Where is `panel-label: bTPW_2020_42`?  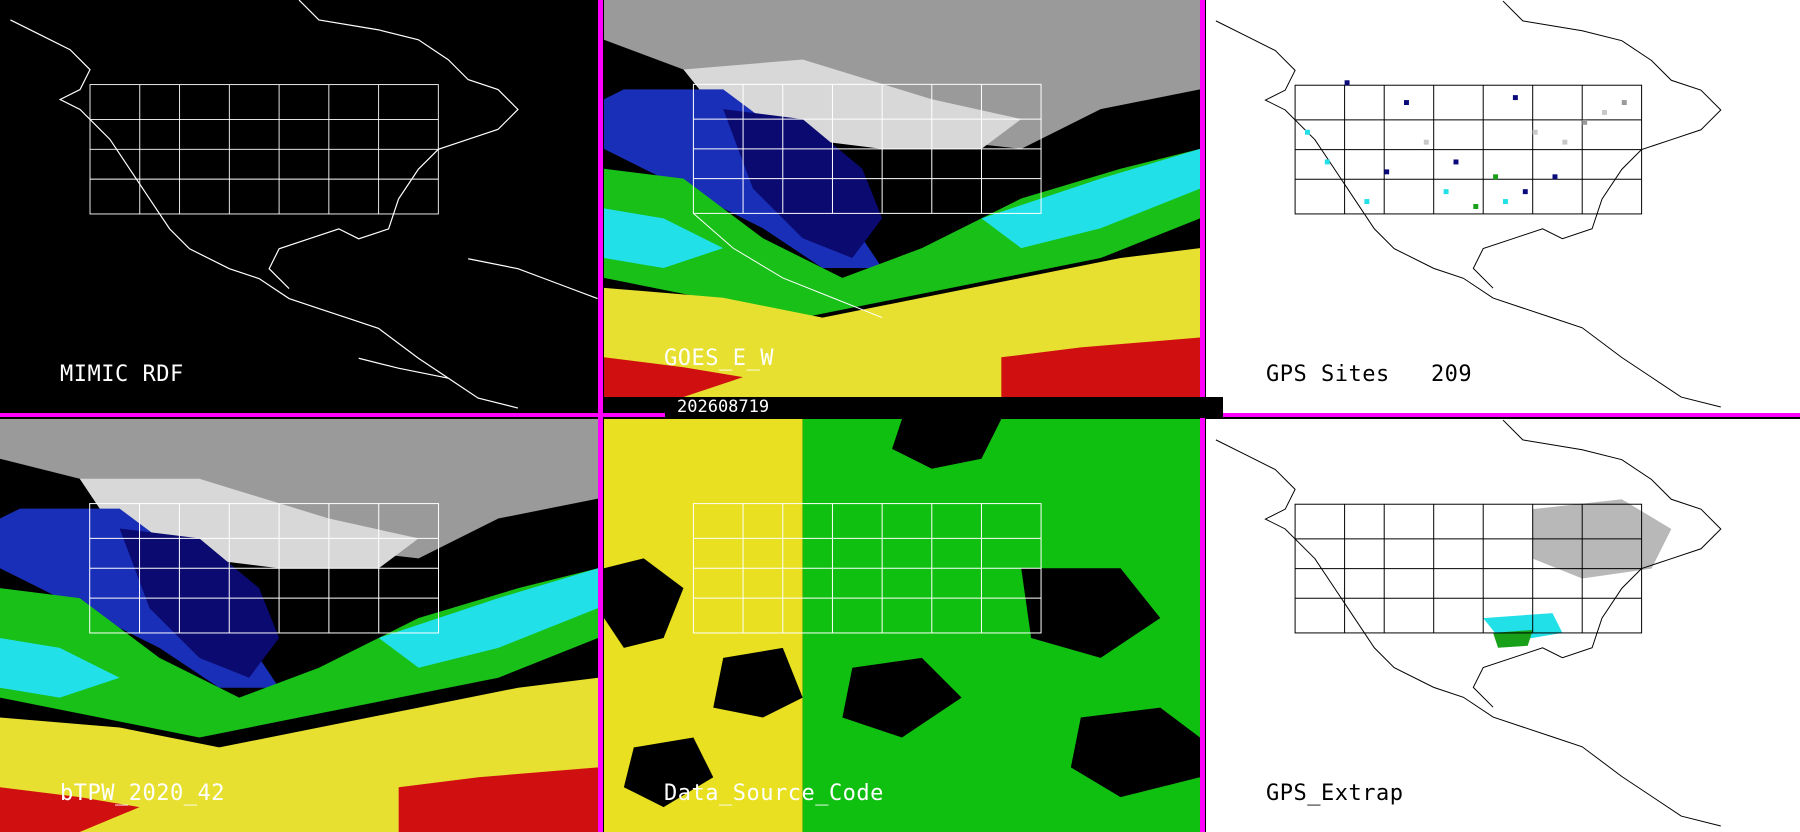 panel-label: bTPW_2020_42 is located at coordinates (142, 793).